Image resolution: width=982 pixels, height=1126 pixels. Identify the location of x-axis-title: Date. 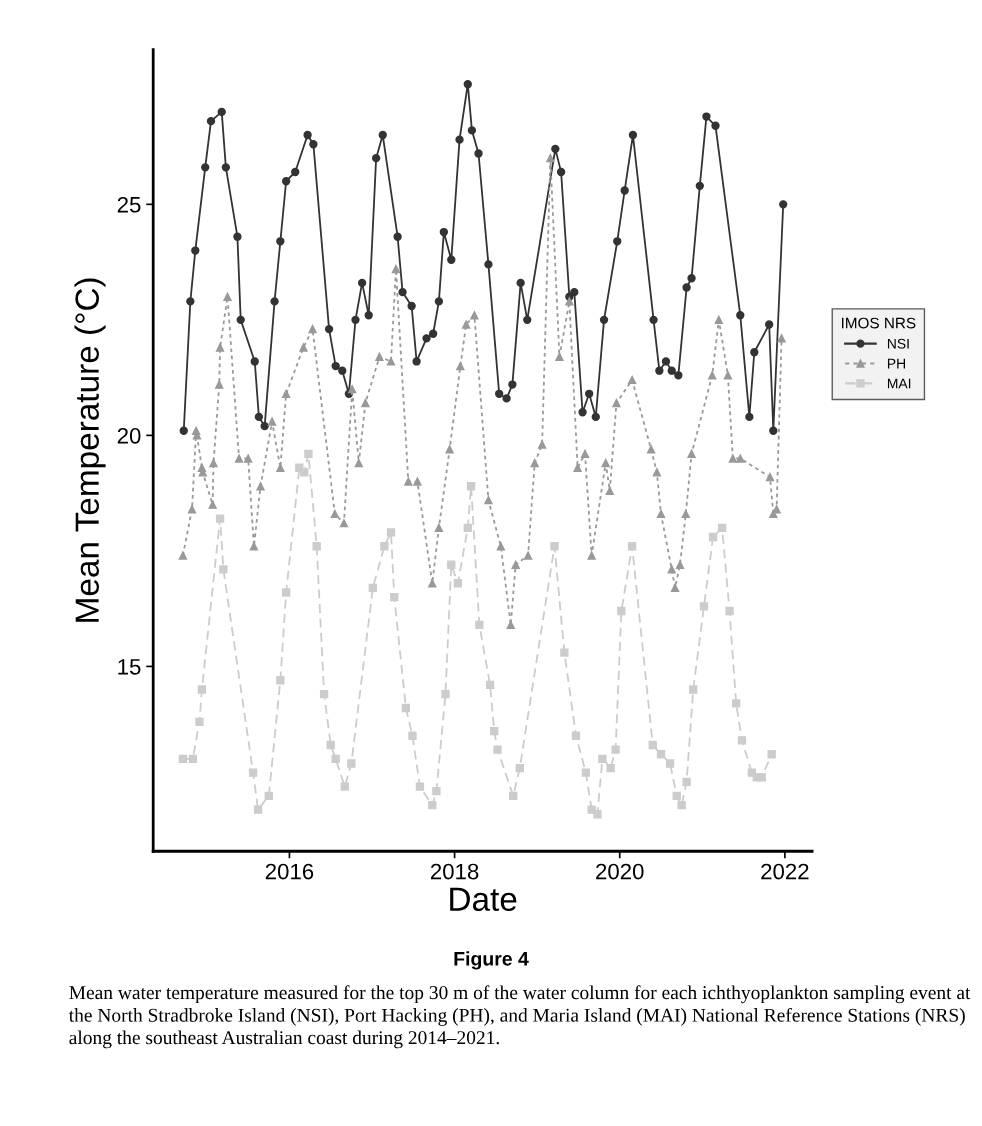
(483, 899).